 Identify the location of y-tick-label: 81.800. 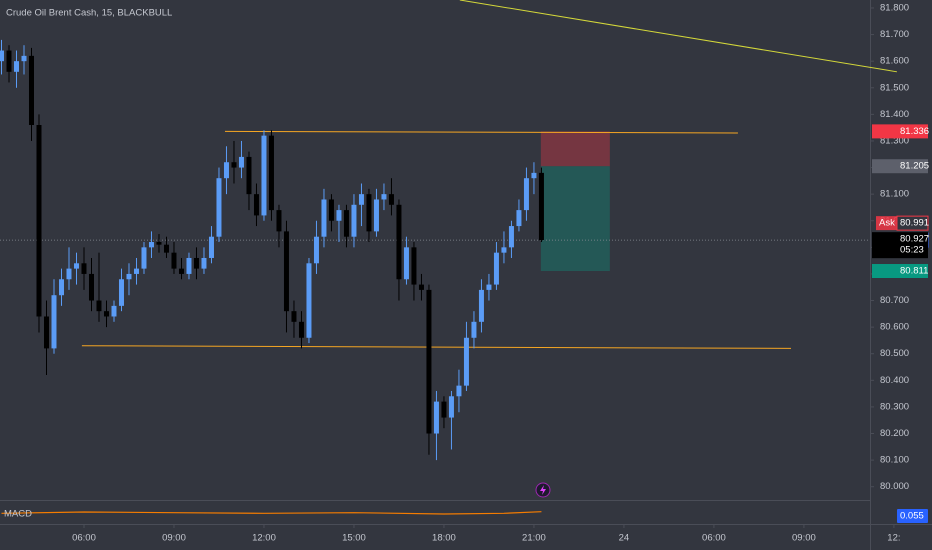
(894, 7).